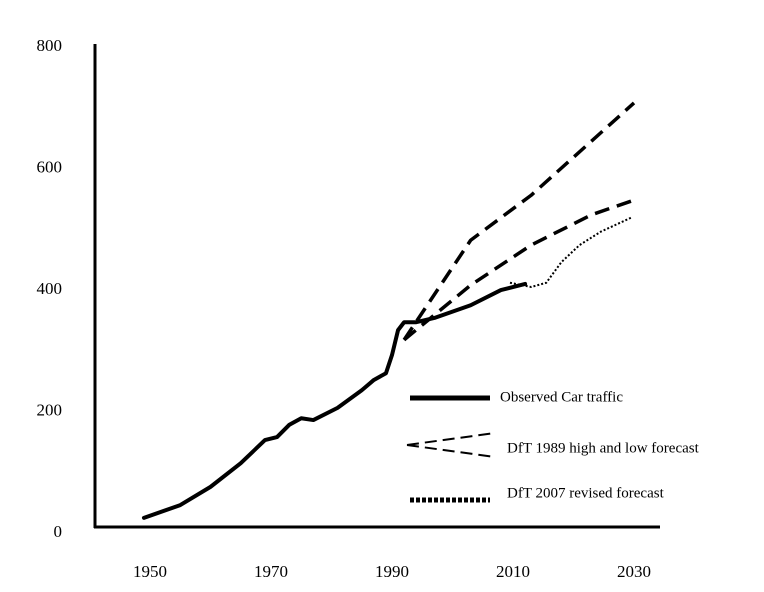  What do you see at coordinates (50, 288) in the screenshot?
I see `y-tick-label: 400` at bounding box center [50, 288].